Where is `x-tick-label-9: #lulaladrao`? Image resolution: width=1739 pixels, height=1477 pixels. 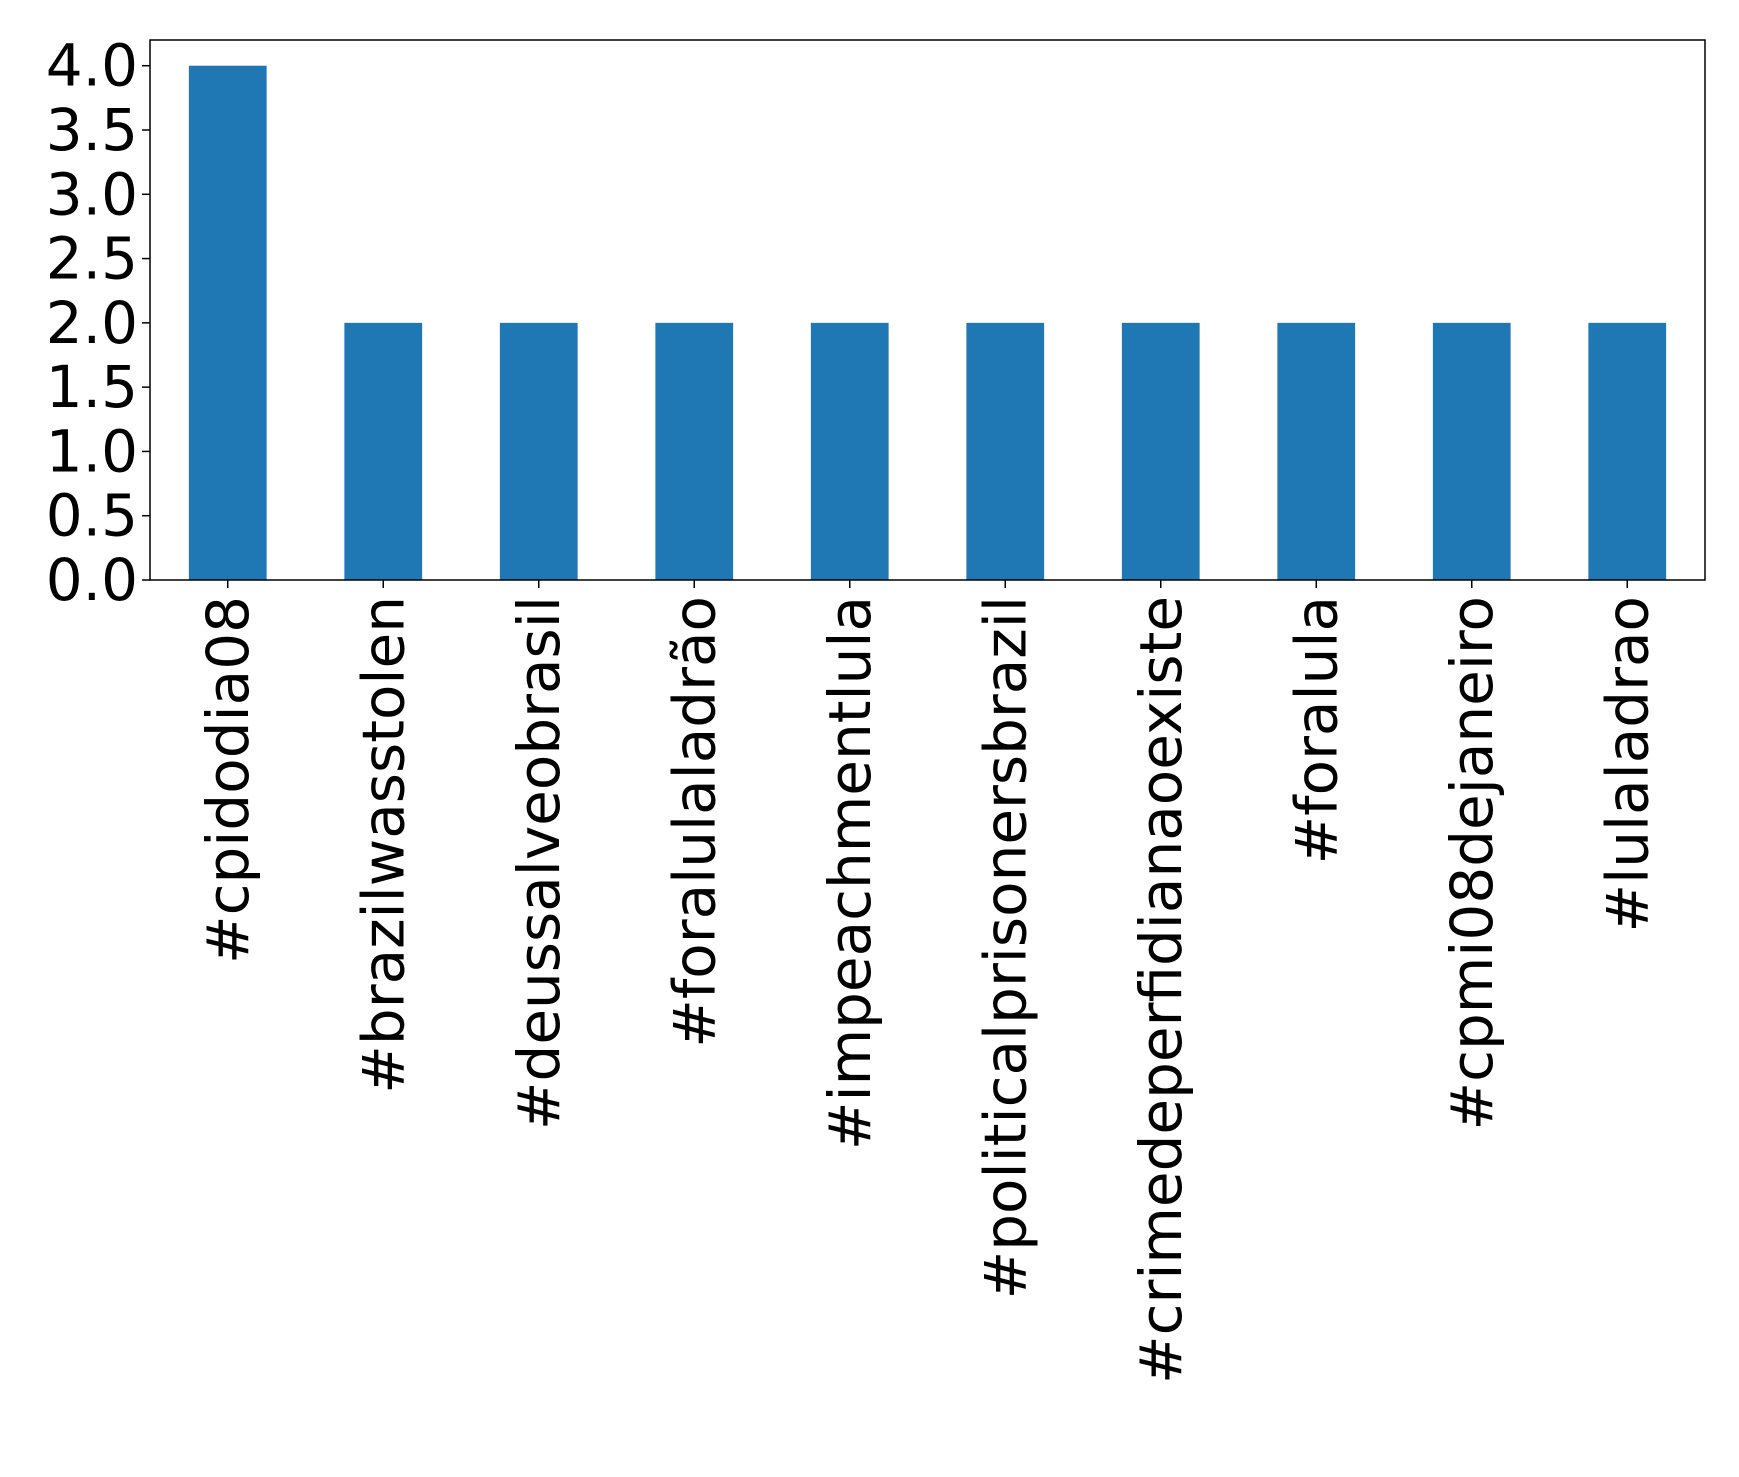 x-tick-label-9: #lulaladrao is located at coordinates (1627, 764).